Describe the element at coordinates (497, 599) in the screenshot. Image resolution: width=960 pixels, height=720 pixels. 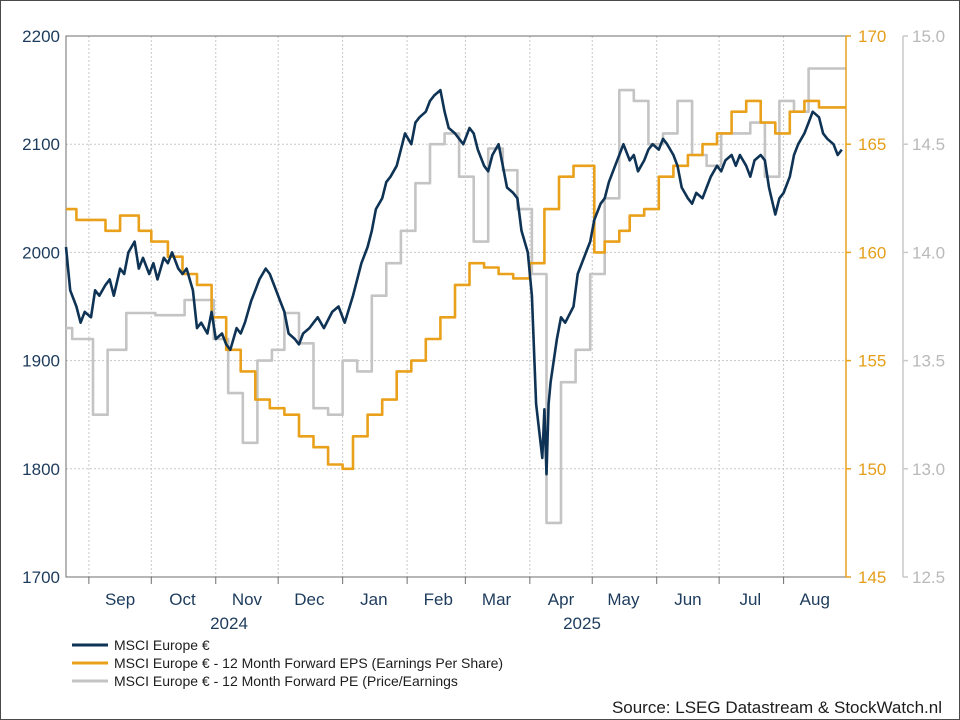
I see `x-tick-label: Mar` at that location.